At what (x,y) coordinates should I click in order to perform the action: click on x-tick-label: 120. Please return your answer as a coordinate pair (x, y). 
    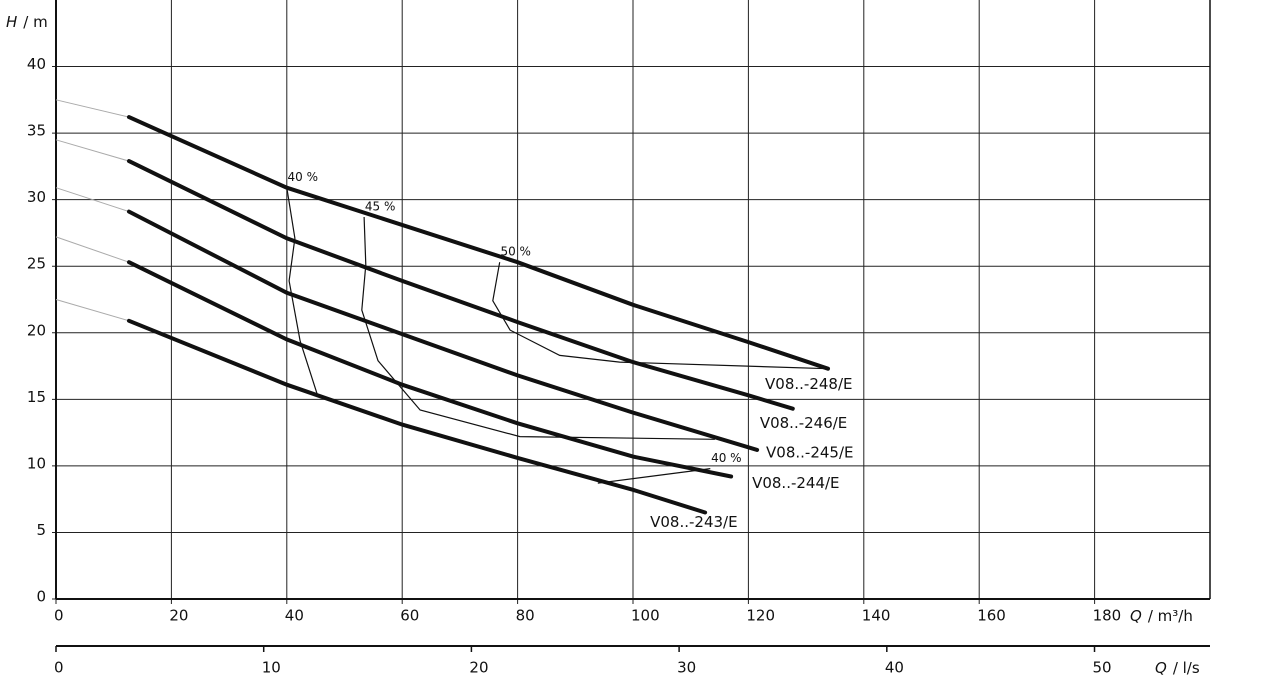
    Looking at the image, I should click on (760, 616).